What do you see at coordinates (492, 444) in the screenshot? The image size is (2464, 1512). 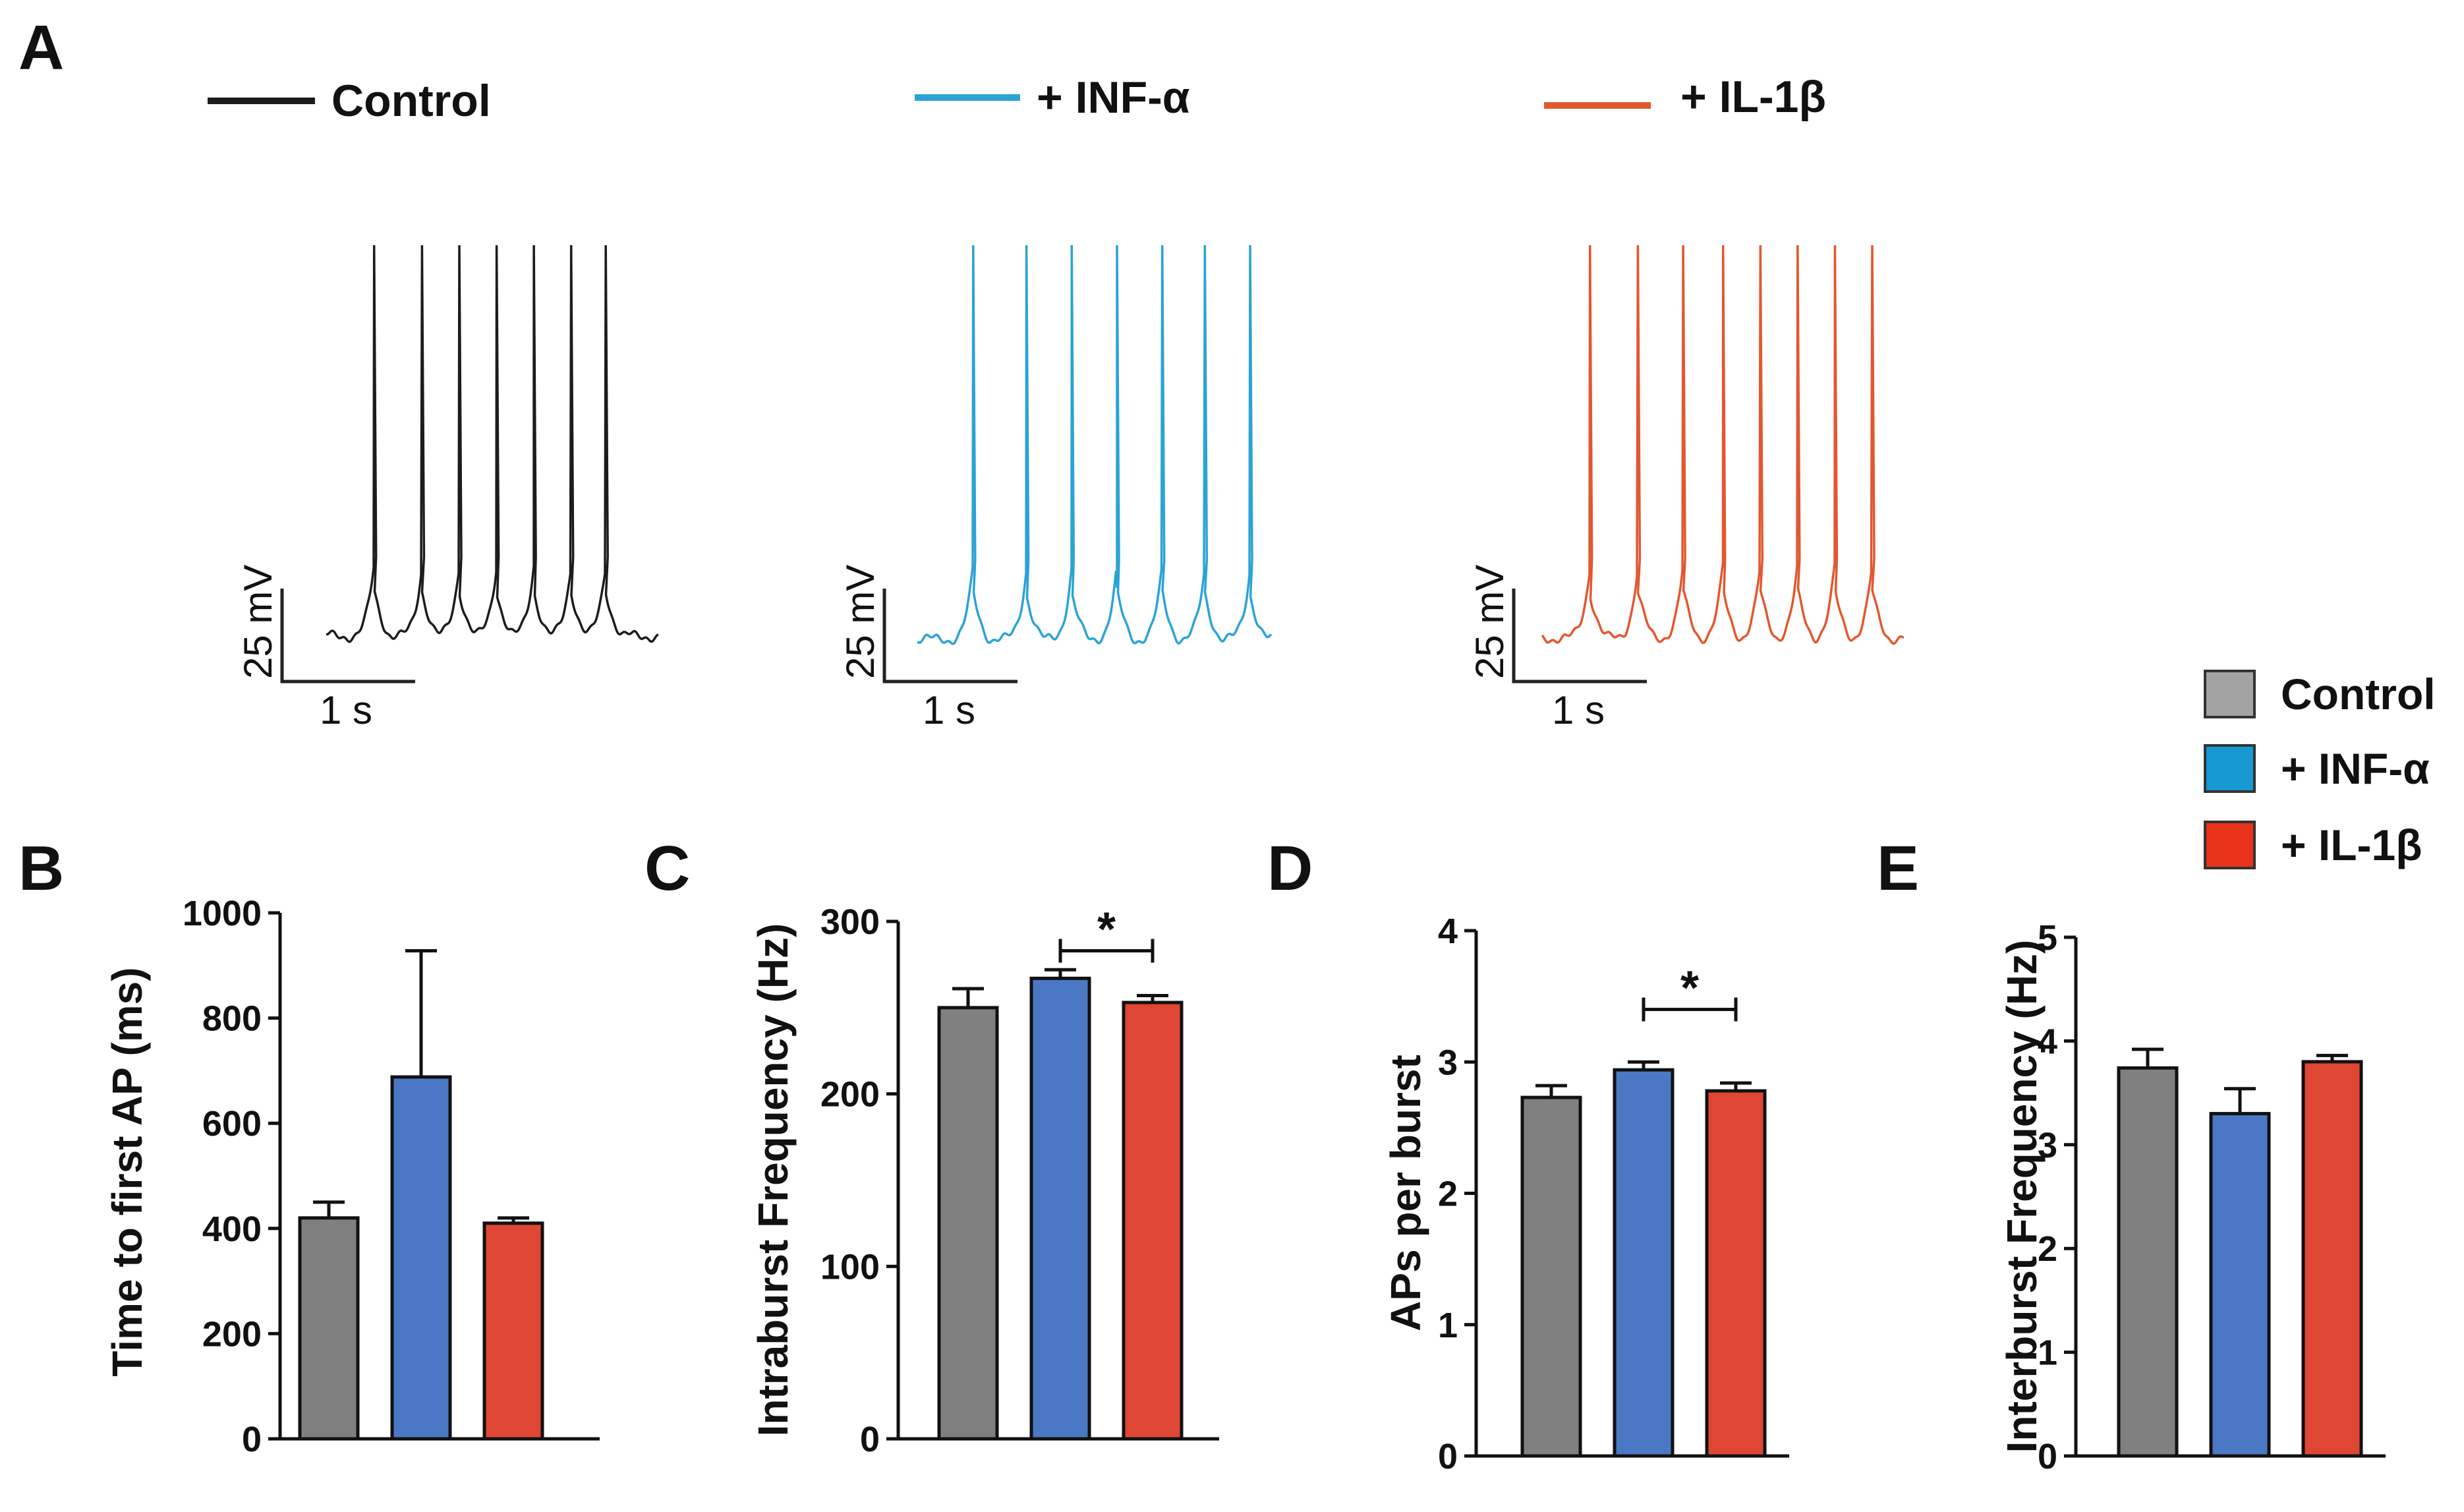 I see `trace-control` at bounding box center [492, 444].